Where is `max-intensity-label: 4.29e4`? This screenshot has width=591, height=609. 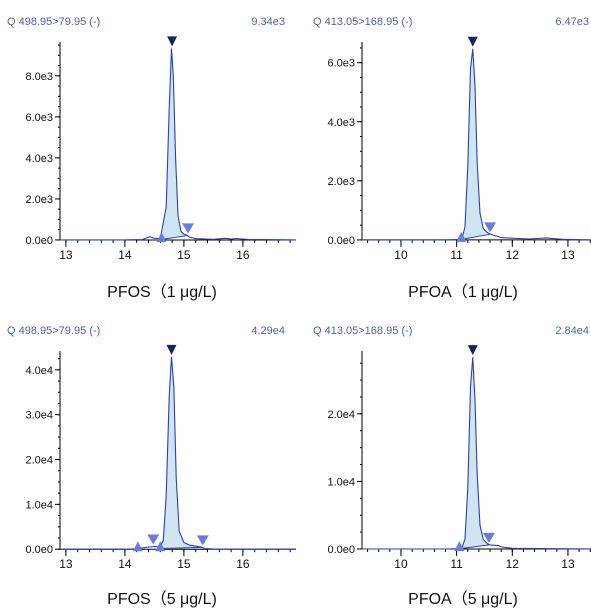 max-intensity-label: 4.29e4 is located at coordinates (268, 331).